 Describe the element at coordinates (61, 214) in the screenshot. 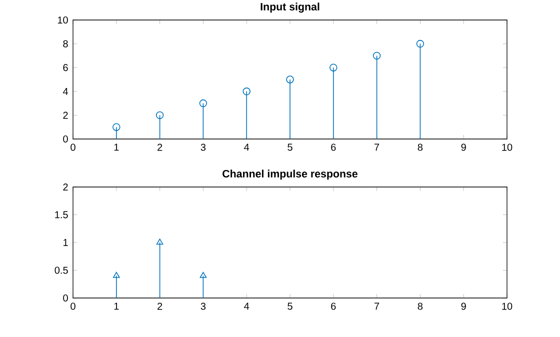

I see `y-tick-label: 1.5` at that location.